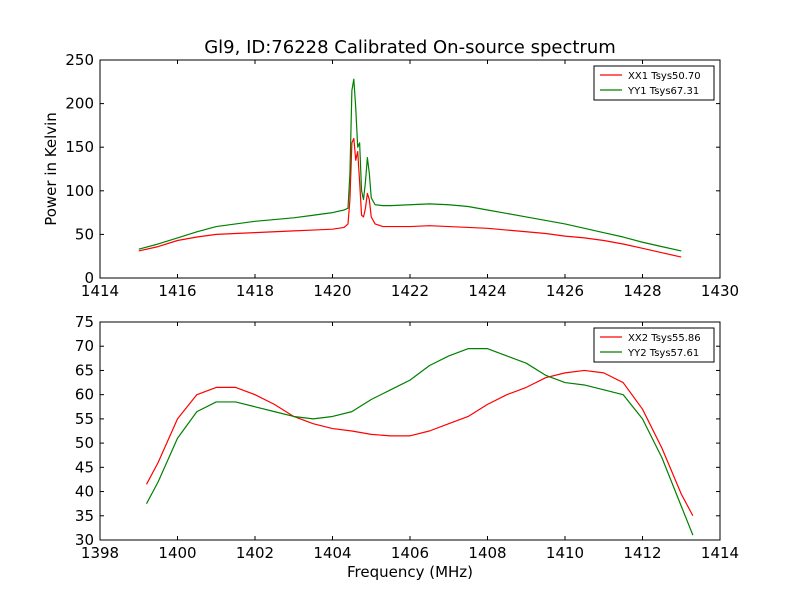 This screenshot has width=800, height=600. Describe the element at coordinates (487, 291) in the screenshot. I see `top-x-tick-label: 1424` at that location.